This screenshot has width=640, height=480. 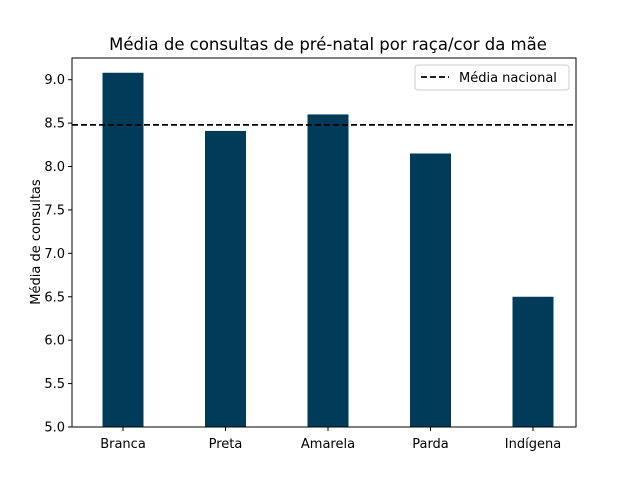 What do you see at coordinates (430, 290) in the screenshot?
I see `bar-parda` at bounding box center [430, 290].